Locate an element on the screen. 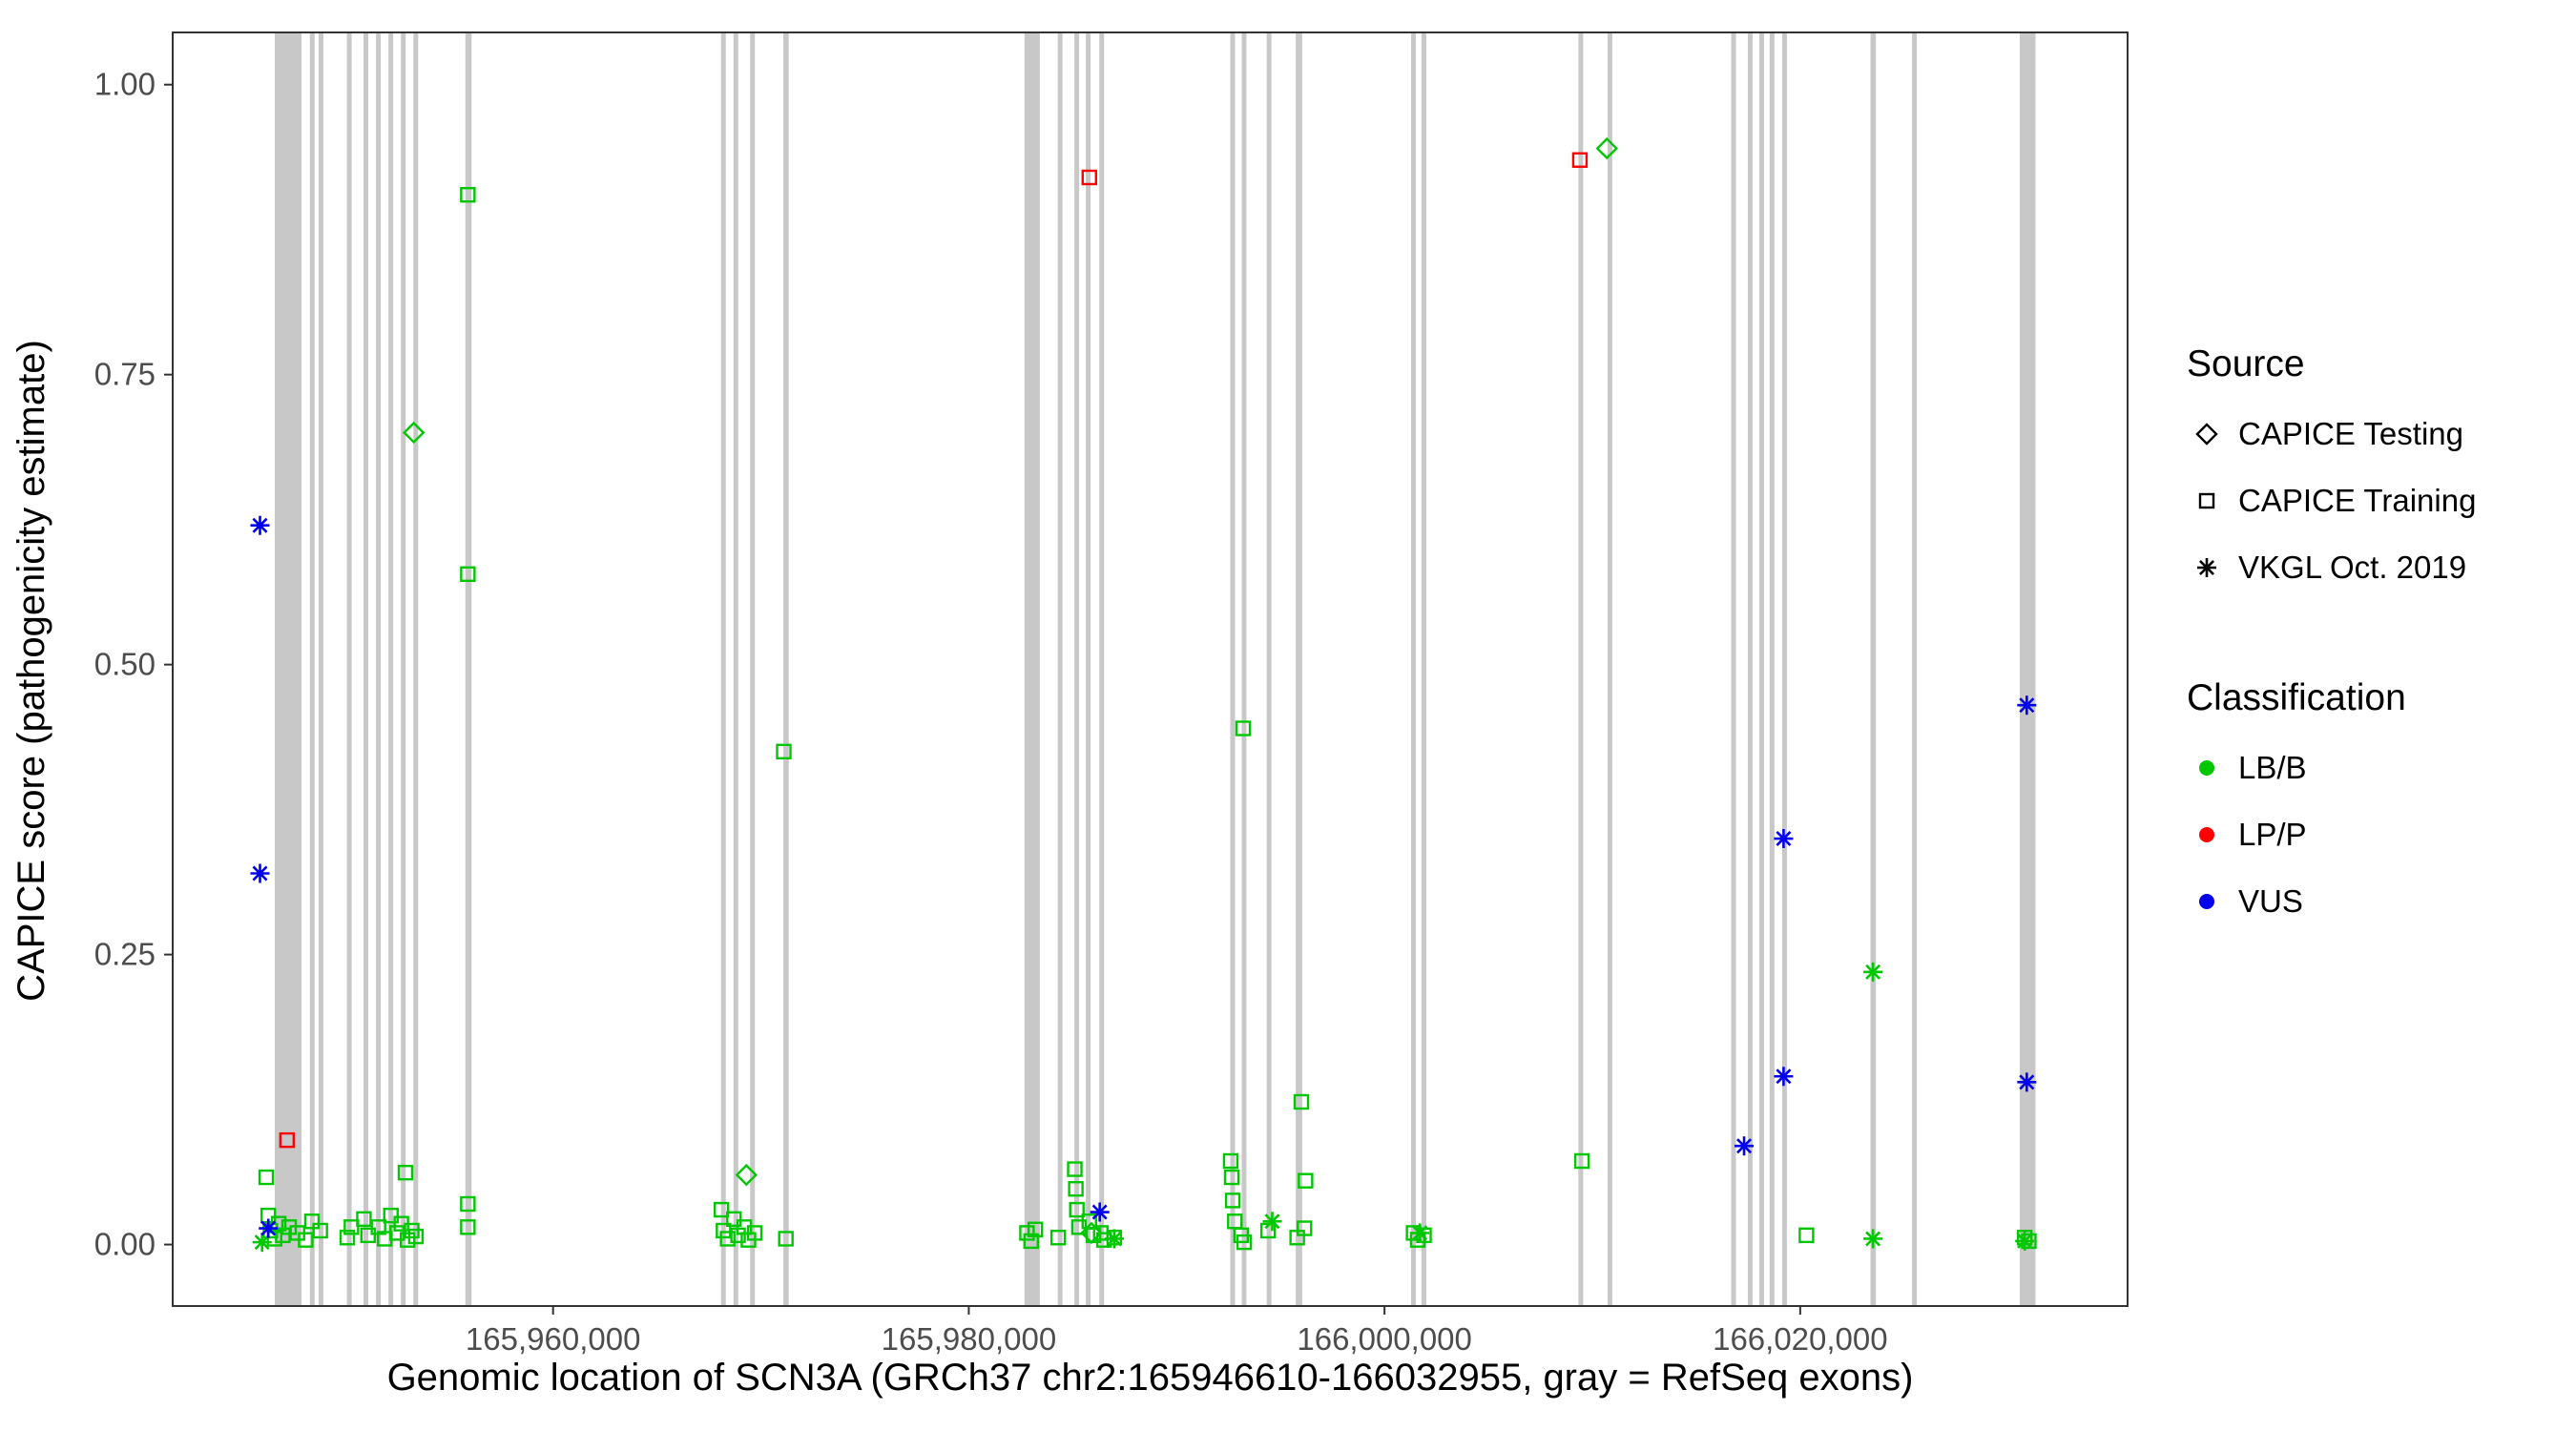 Image resolution: width=2576 pixels, height=1431 pixels. x-tick-label: 166,000,000 is located at coordinates (1384, 1339).